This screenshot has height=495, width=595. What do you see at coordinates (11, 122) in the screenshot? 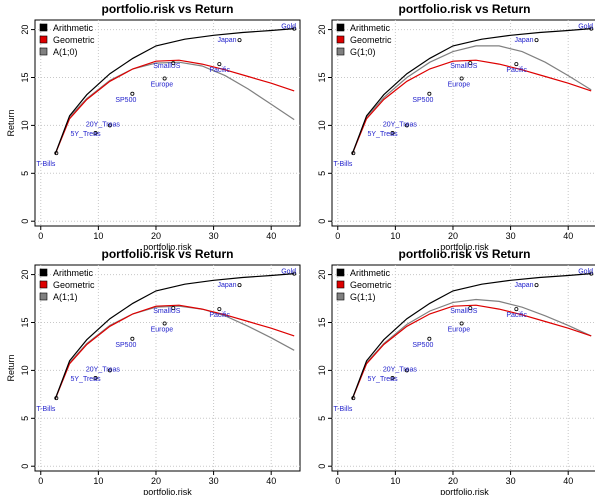
I see `y-axis-label: Return` at bounding box center [11, 122].